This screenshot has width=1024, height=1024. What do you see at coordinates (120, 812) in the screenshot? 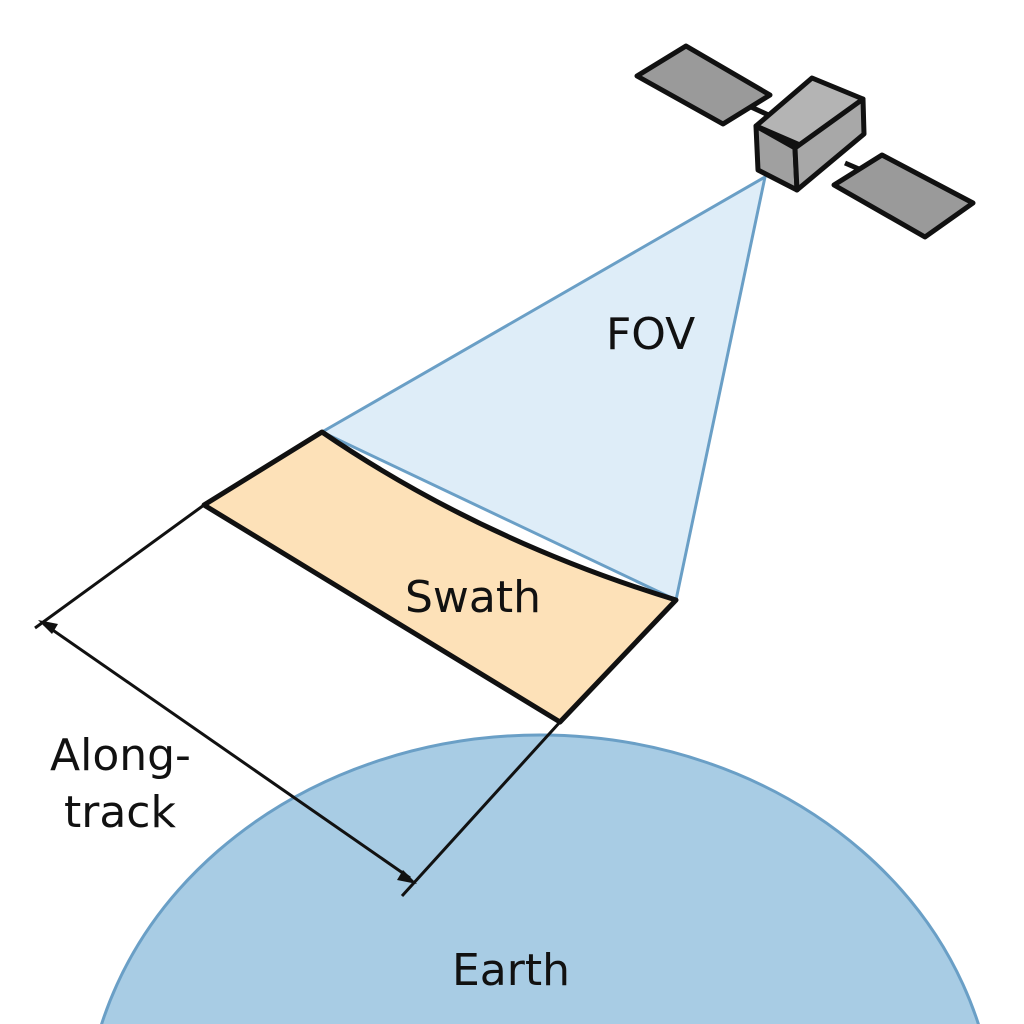
I see `along-track-label-line2: track` at bounding box center [120, 812].